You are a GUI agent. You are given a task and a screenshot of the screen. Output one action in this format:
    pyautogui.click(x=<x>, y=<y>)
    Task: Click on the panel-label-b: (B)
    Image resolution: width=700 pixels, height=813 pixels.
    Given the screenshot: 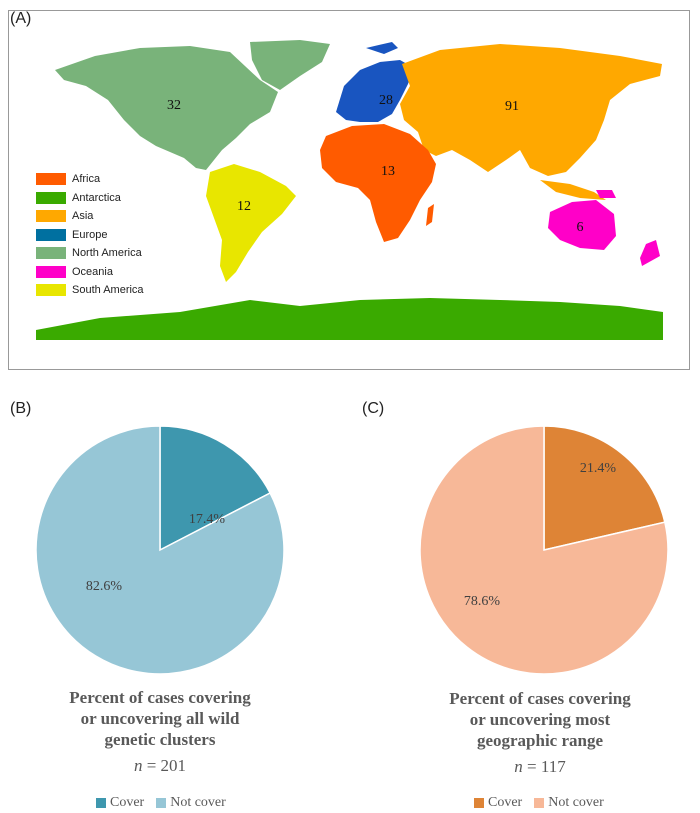 What is the action you would take?
    pyautogui.click(x=21, y=408)
    